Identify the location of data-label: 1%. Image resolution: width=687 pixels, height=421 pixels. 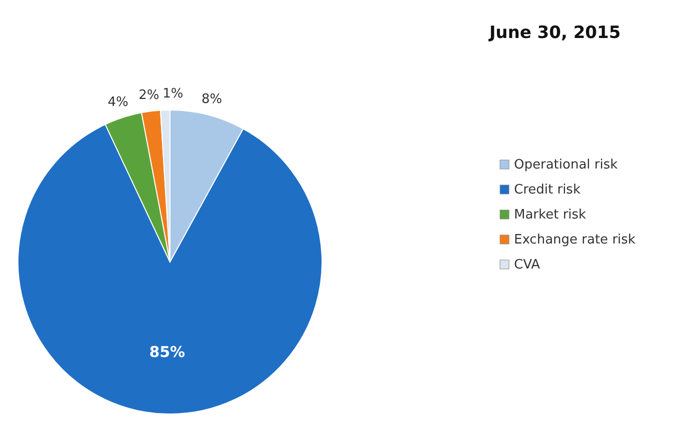
(173, 94).